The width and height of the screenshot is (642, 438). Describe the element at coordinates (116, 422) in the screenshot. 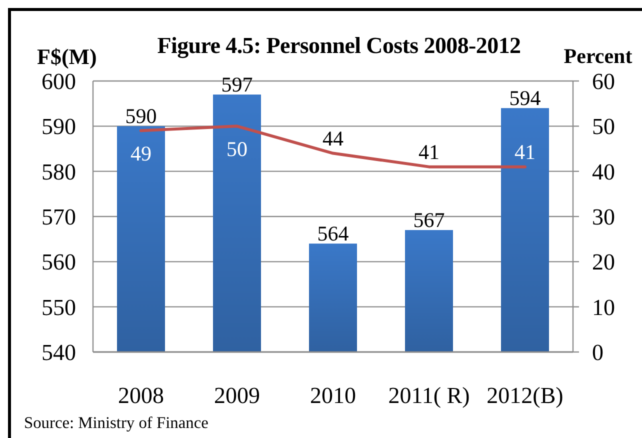

I see `source-note: Source: Ministry of Finance` at that location.